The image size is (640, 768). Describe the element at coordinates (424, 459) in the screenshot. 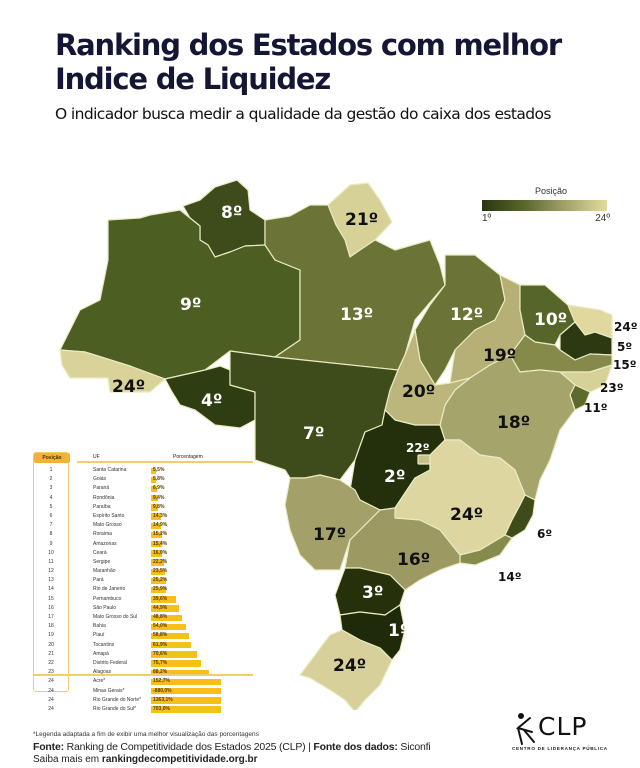

I see `state-df` at that location.